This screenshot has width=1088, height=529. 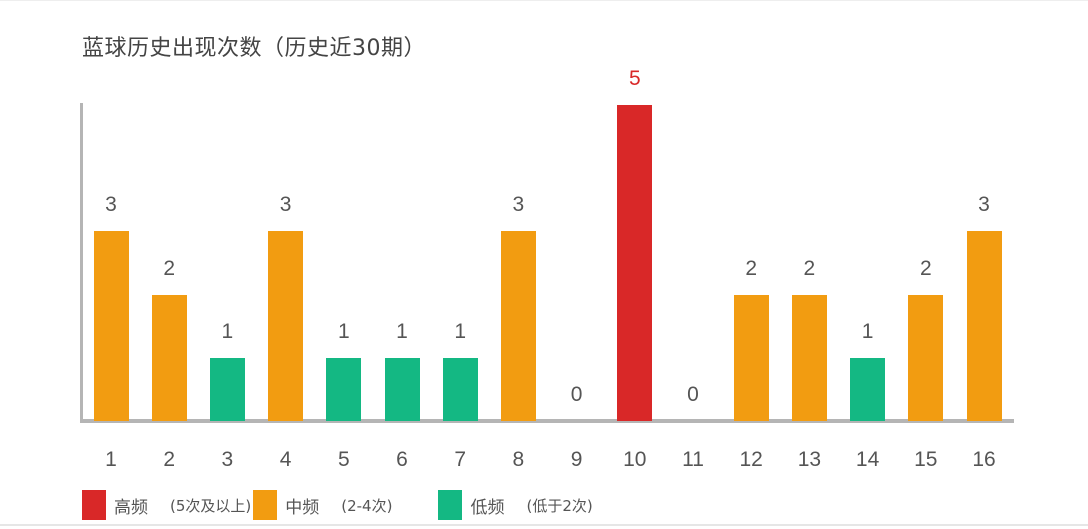 What do you see at coordinates (984, 205) in the screenshot?
I see `value-label-16: 3` at bounding box center [984, 205].